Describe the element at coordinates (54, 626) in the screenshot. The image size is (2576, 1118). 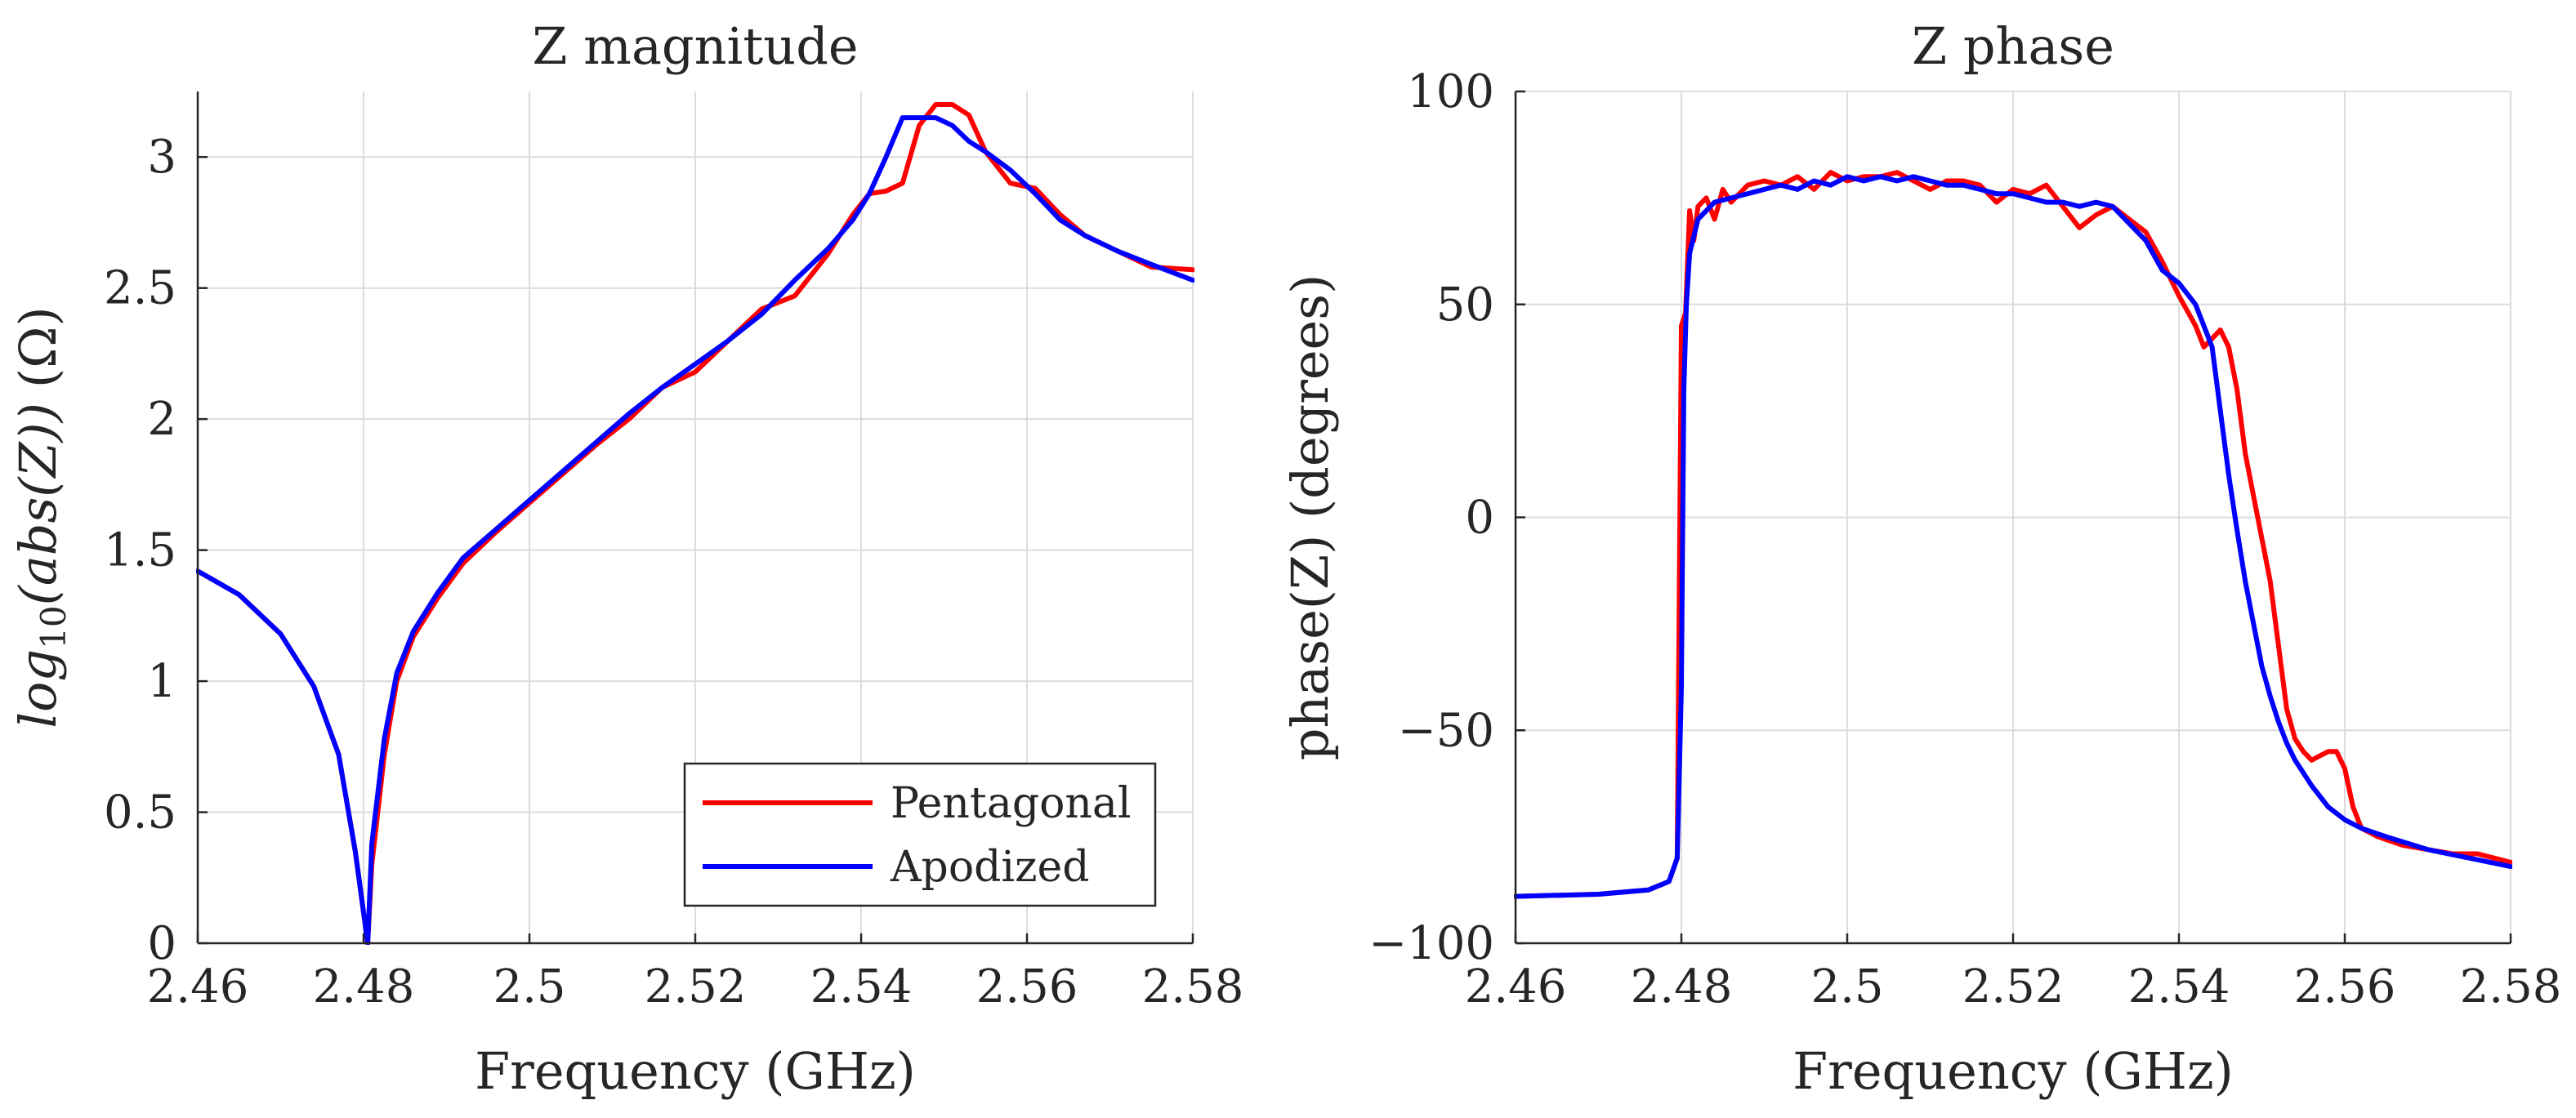
I see `y-label-sub: 10` at that location.